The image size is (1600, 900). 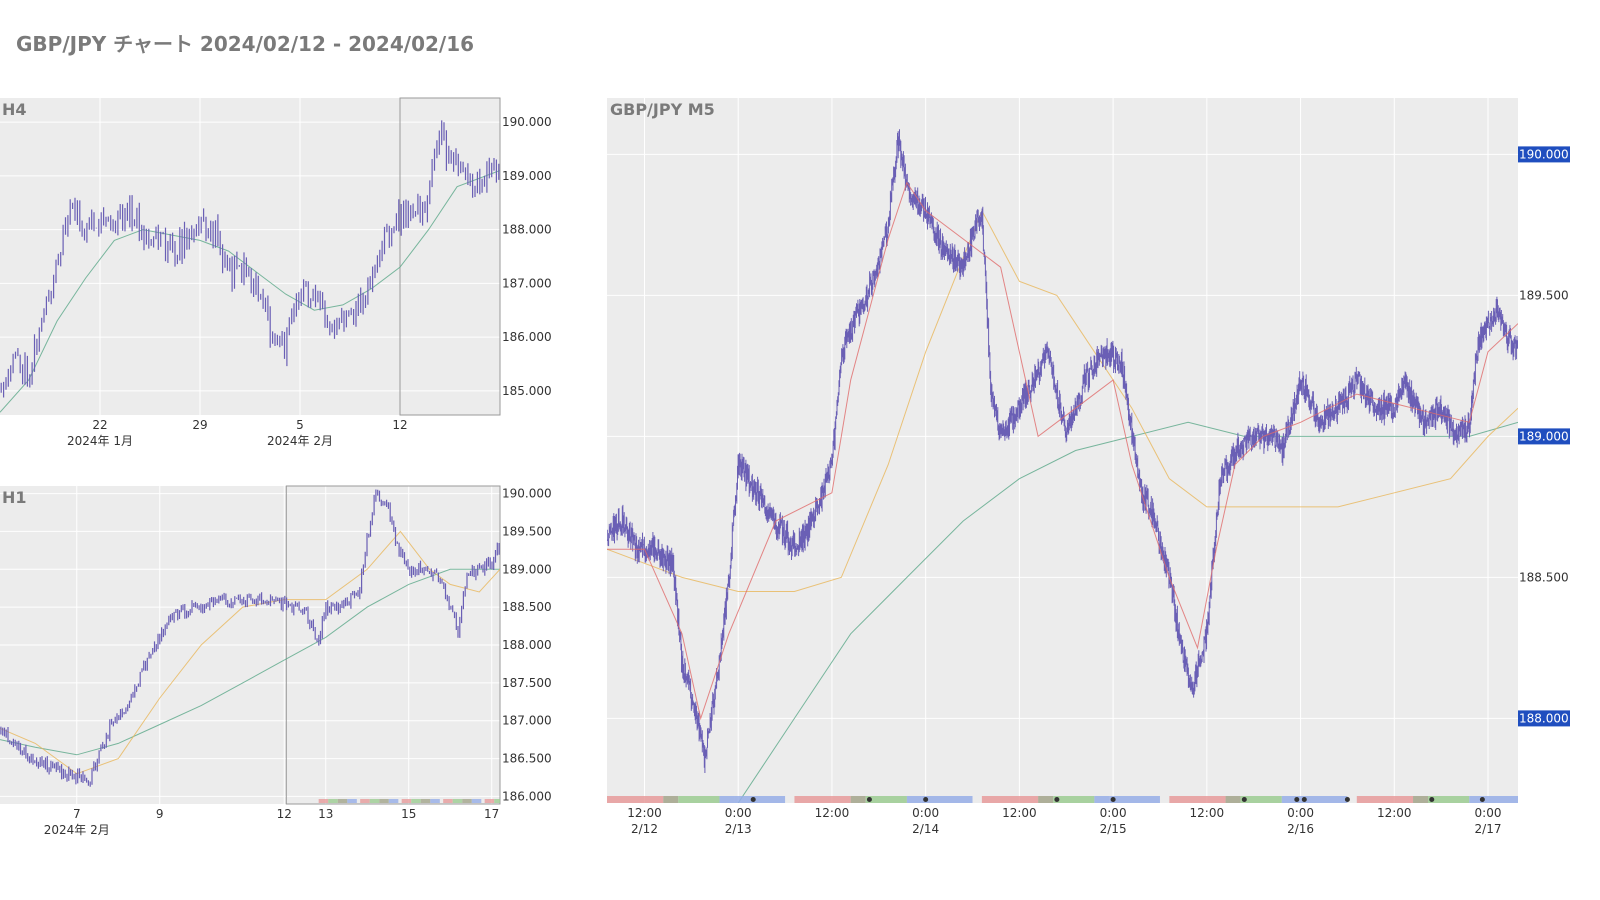 I want to click on h4-y-tick-label: 188.000, so click(x=527, y=230).